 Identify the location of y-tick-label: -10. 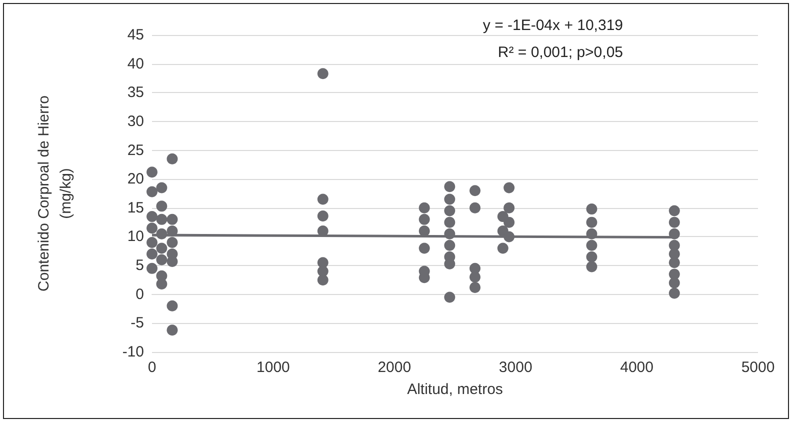
(133, 352).